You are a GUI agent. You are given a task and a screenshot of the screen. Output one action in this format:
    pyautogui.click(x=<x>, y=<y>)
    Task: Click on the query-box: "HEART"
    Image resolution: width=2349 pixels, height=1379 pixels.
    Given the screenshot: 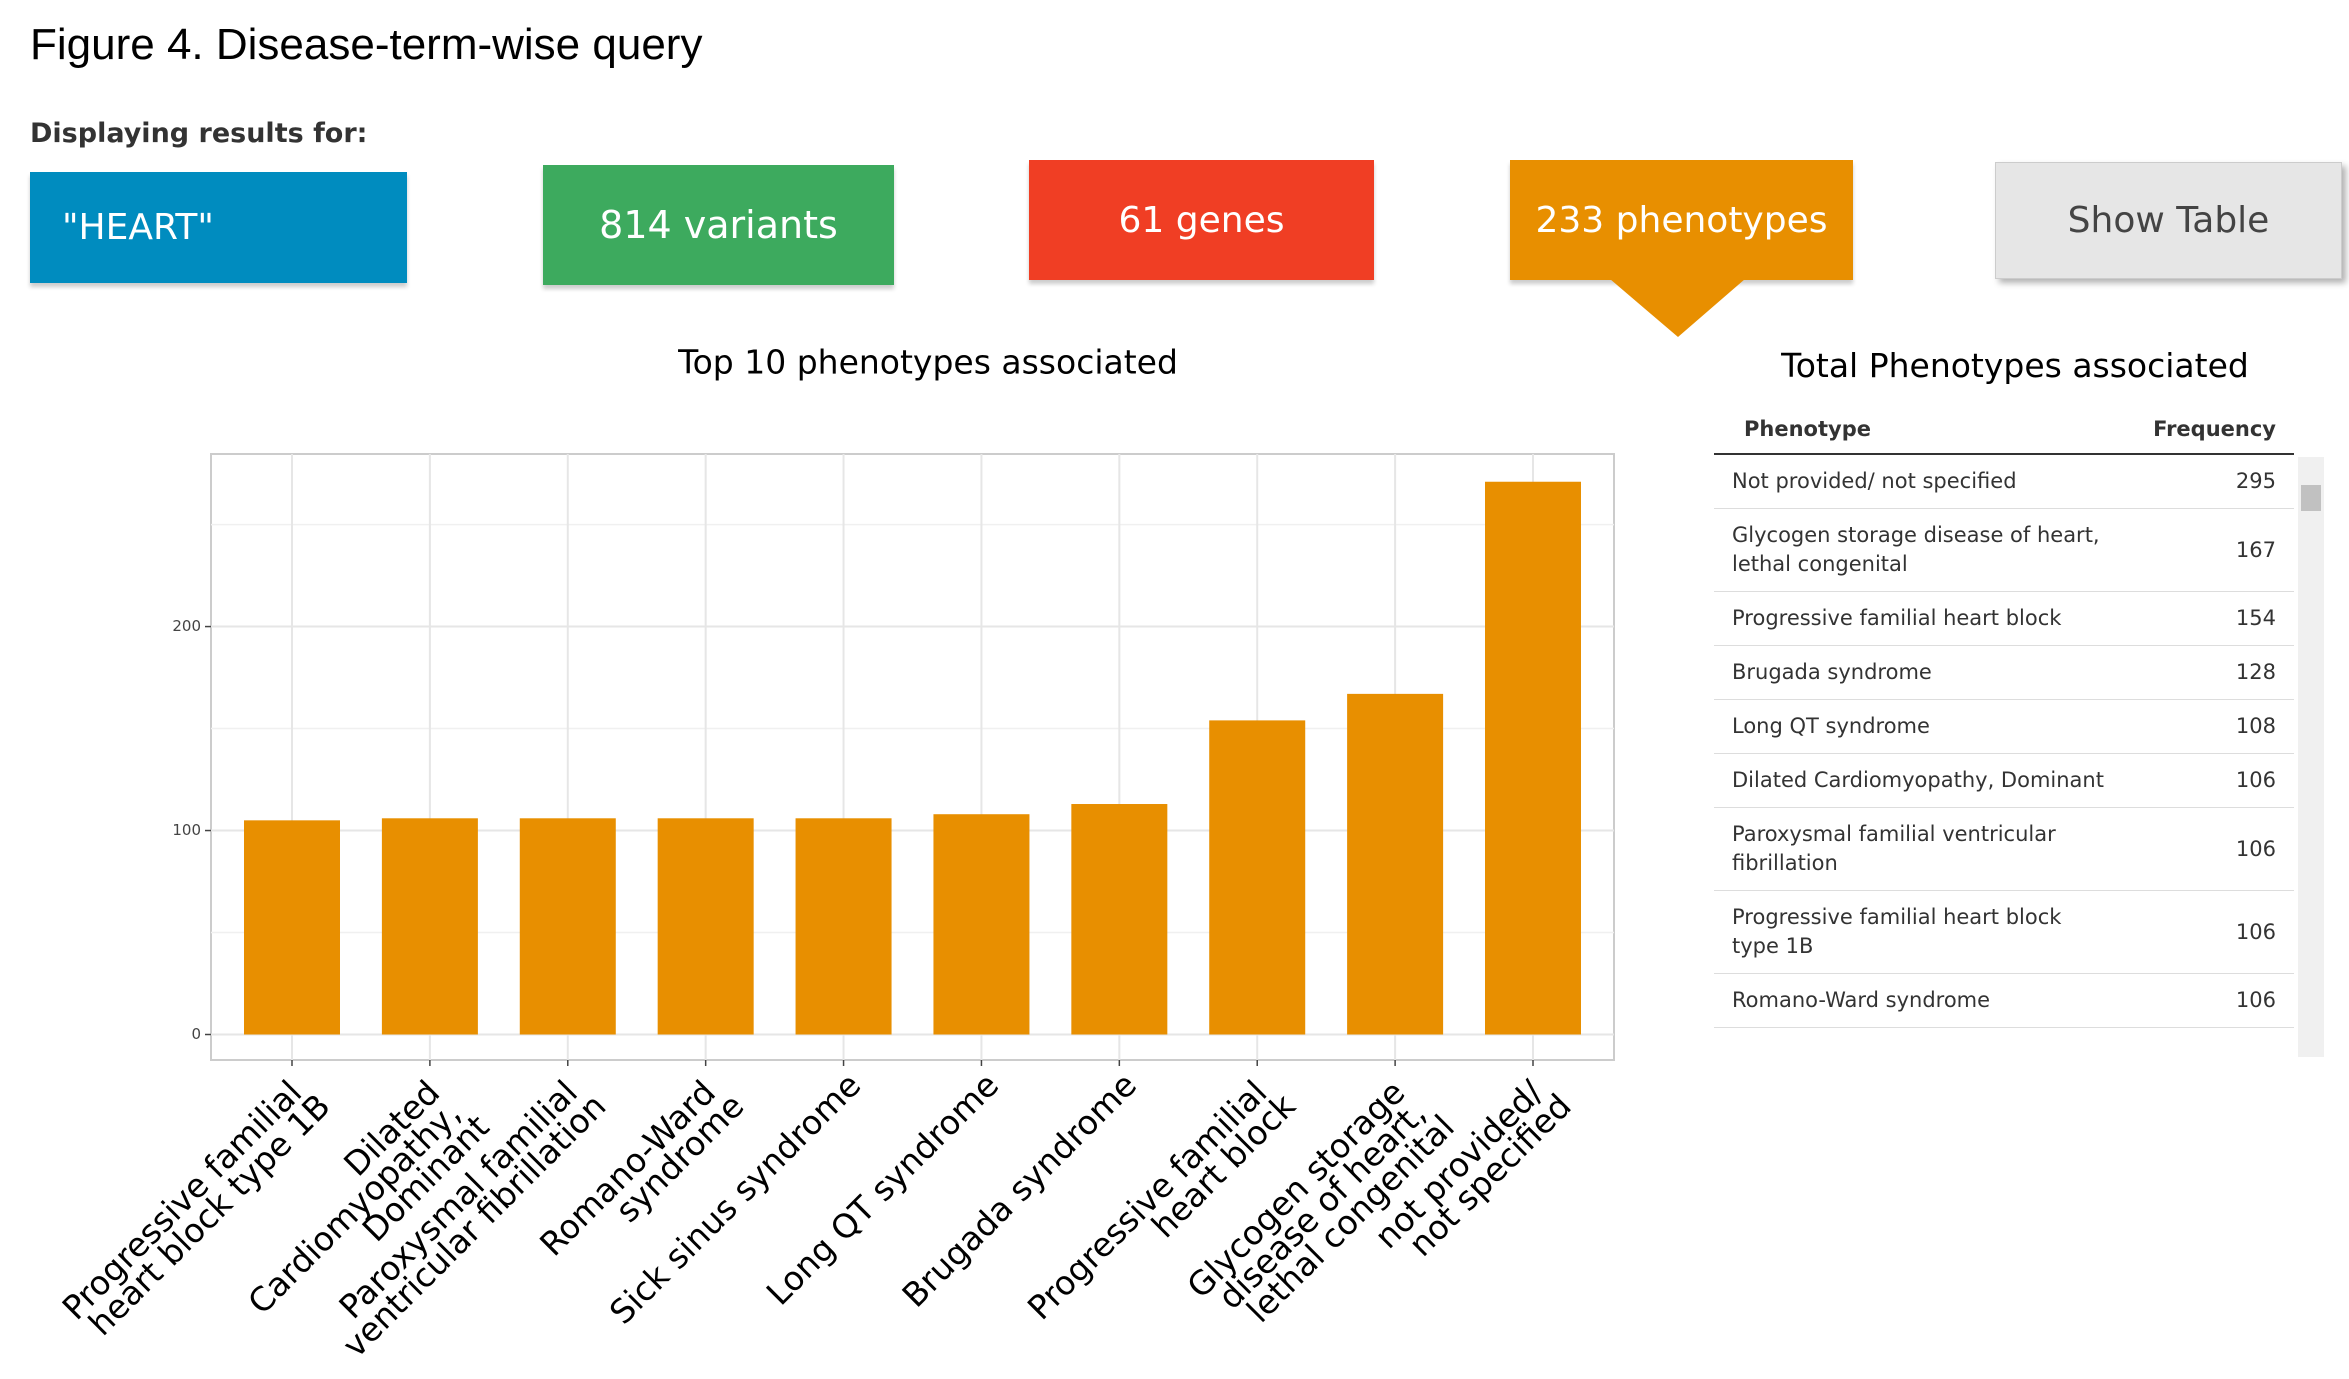 What is the action you would take?
    pyautogui.click(x=218, y=227)
    